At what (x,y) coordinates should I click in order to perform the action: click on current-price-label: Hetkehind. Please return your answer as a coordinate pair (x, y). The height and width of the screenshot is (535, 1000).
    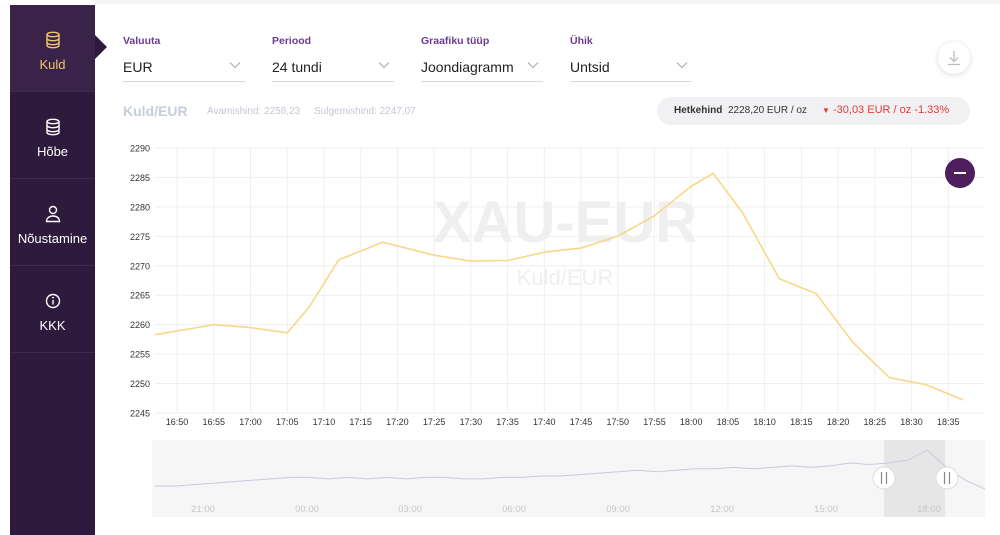
    Looking at the image, I should click on (698, 110).